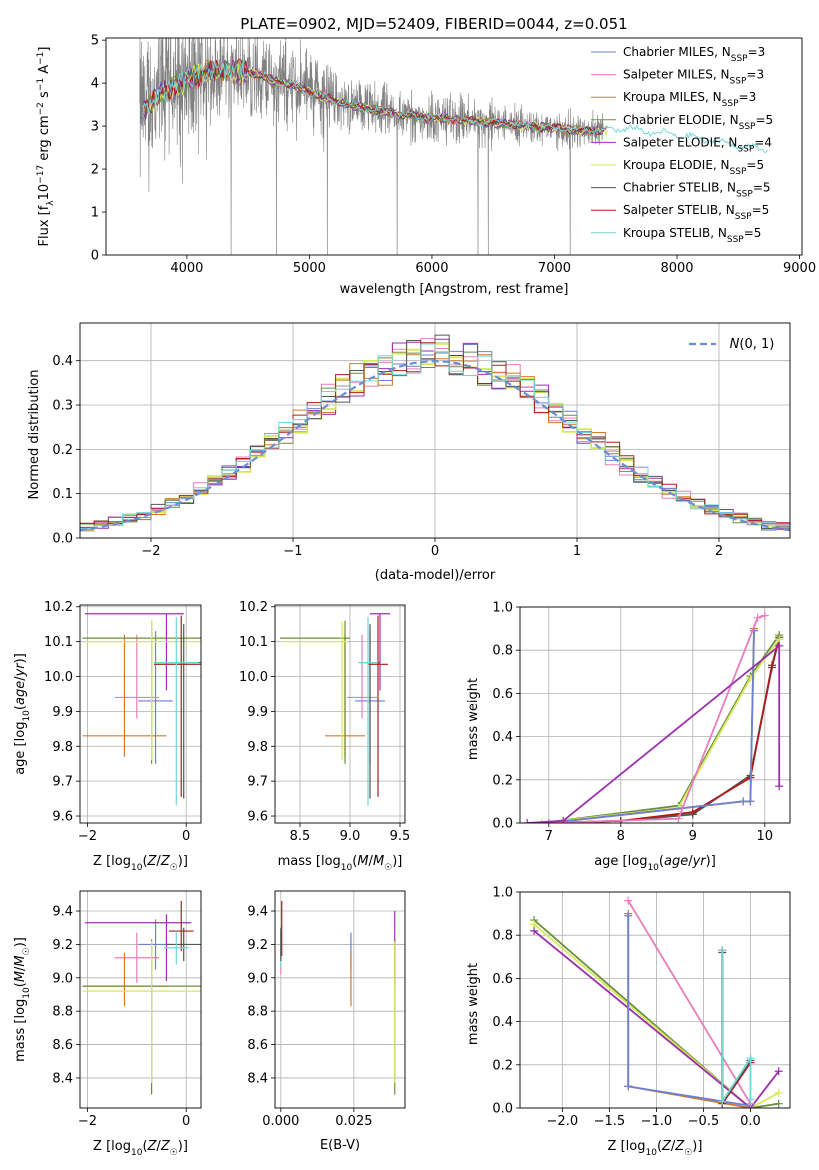 This screenshot has width=819, height=1170. What do you see at coordinates (62, 912) in the screenshot?
I see `y-tick-label: 9.4` at bounding box center [62, 912].